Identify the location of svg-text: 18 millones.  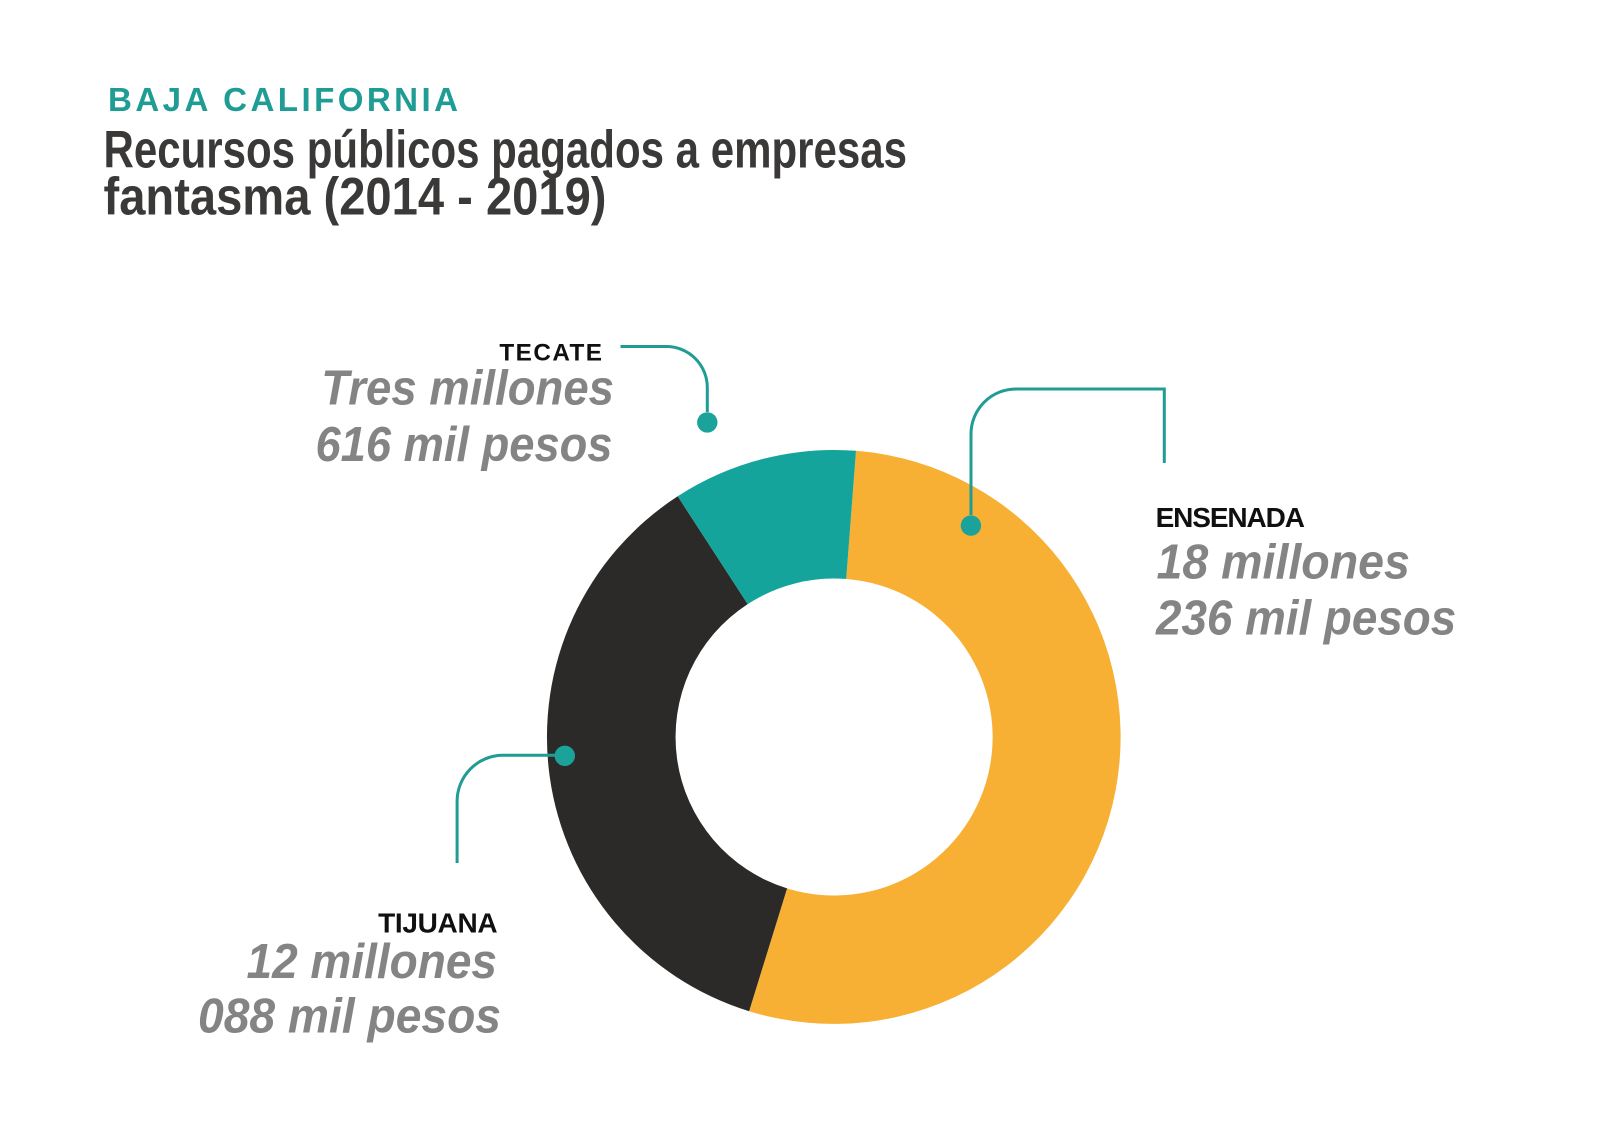
(1283, 561).